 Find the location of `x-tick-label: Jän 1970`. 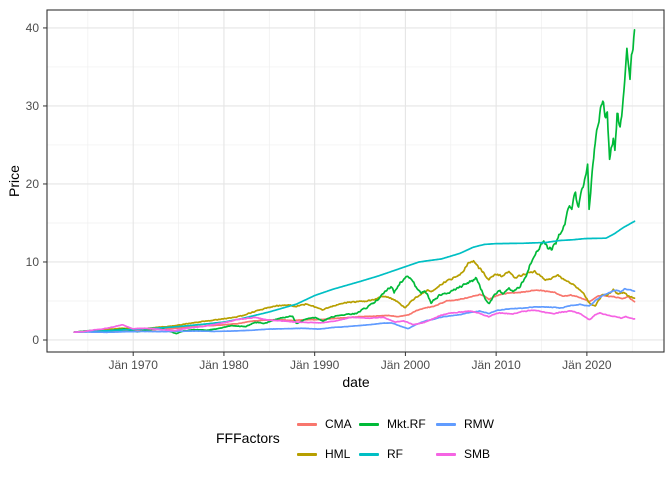

x-tick-label: Jän 1970 is located at coordinates (134, 365).